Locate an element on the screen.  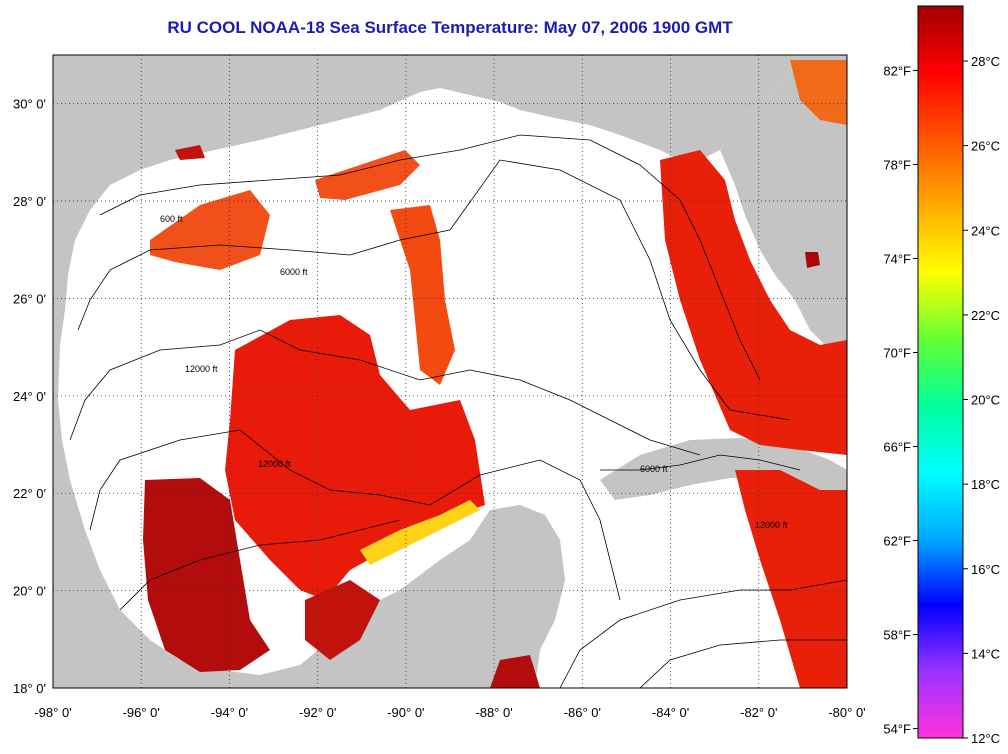
contour-label-12000-c: 12000 ft is located at coordinates (771, 525).